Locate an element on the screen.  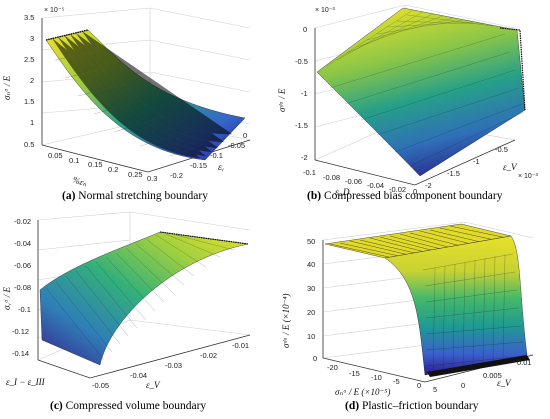
y-tick: -0.04 is located at coordinates (138, 375).